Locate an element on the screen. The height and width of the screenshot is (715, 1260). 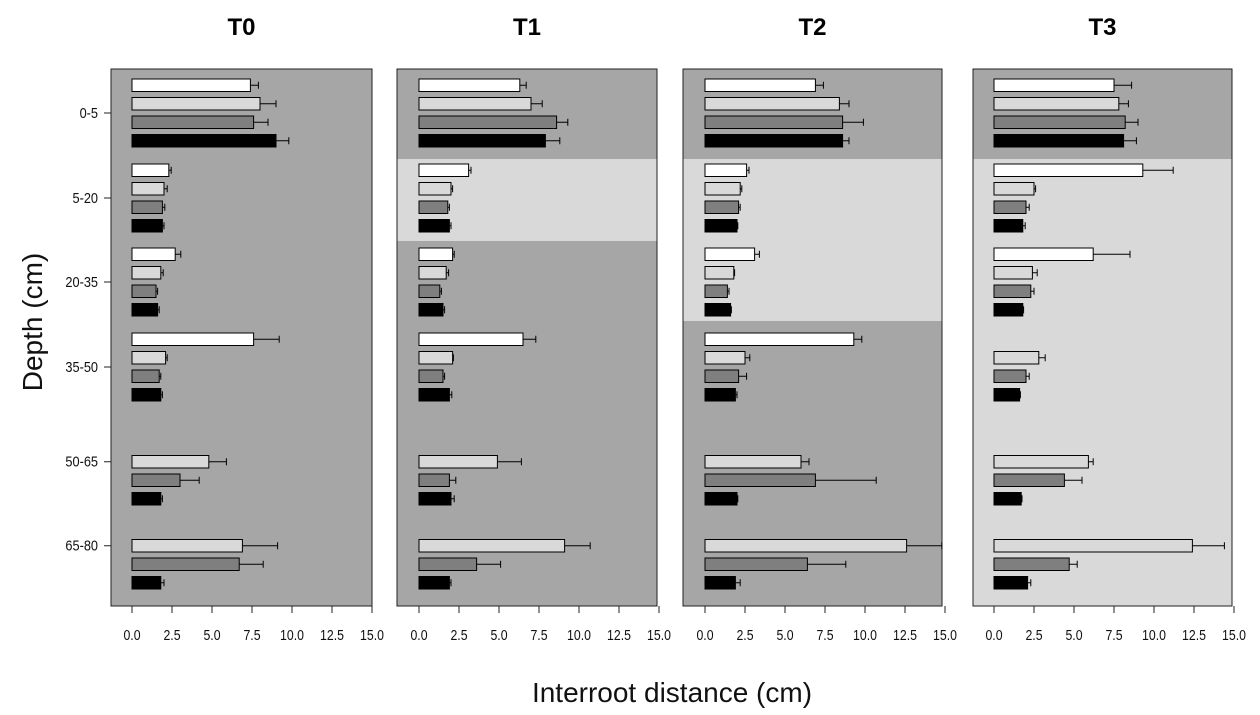
panel-title: T3 is located at coordinates (1102, 27).